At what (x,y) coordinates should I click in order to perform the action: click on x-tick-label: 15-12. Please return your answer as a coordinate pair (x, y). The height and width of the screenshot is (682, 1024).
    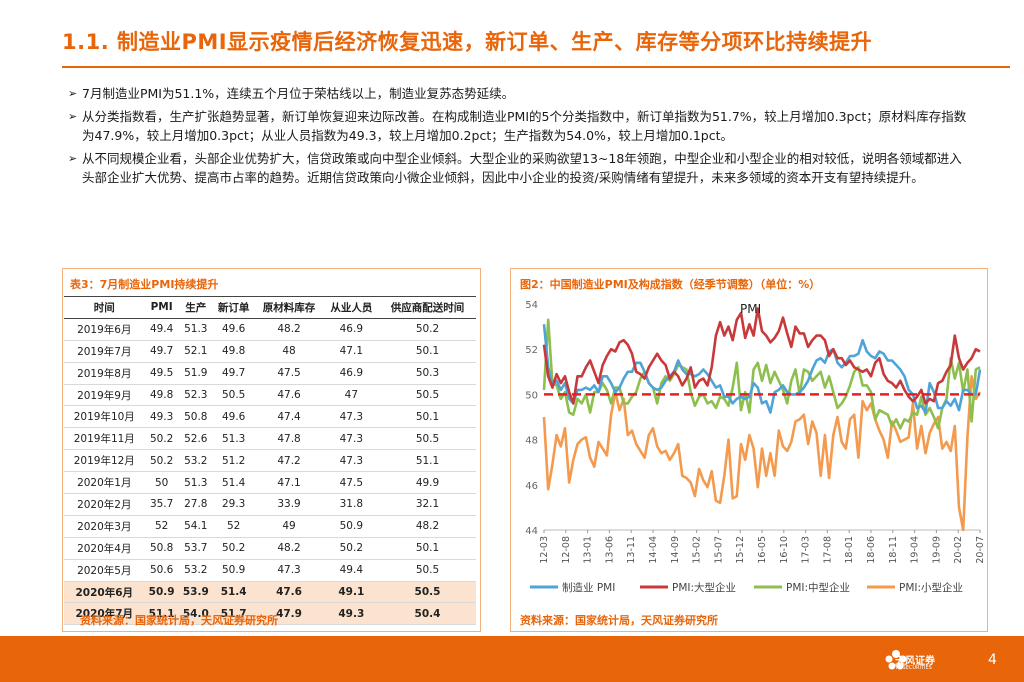
    Looking at the image, I should click on (740, 550).